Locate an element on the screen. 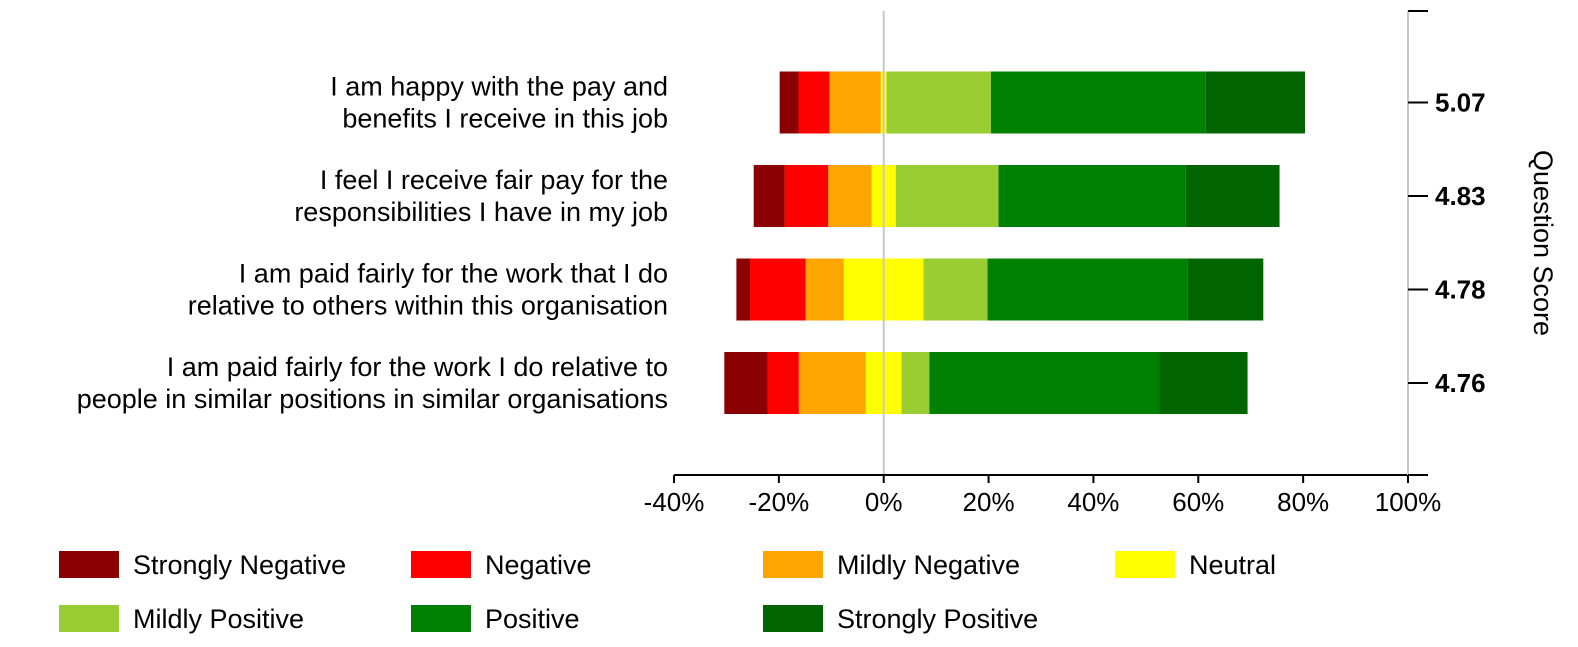  legend-label: Negative is located at coordinates (538, 565).